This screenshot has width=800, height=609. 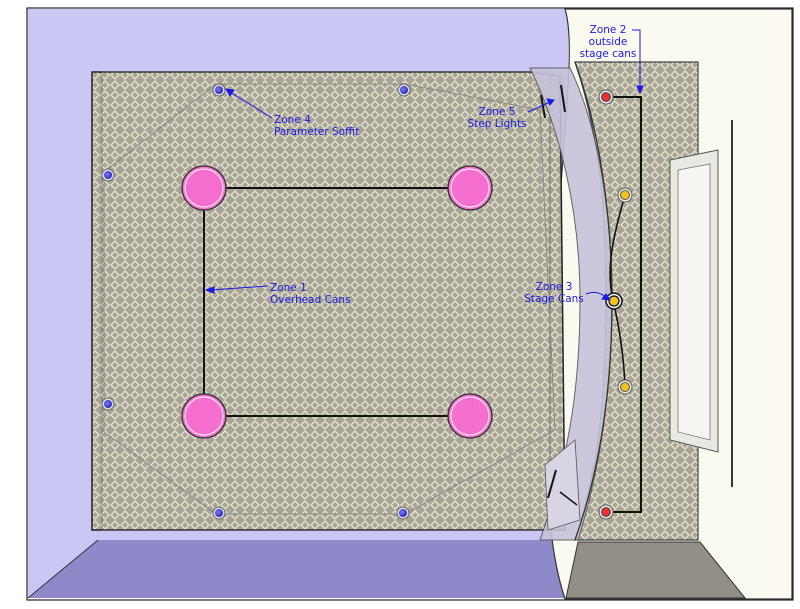 I want to click on zone3-label: Zone 3 Stage Cans, so click(x=554, y=293).